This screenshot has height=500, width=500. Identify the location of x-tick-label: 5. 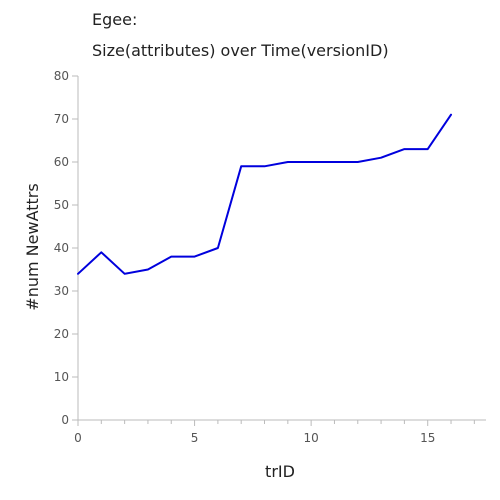
(195, 438).